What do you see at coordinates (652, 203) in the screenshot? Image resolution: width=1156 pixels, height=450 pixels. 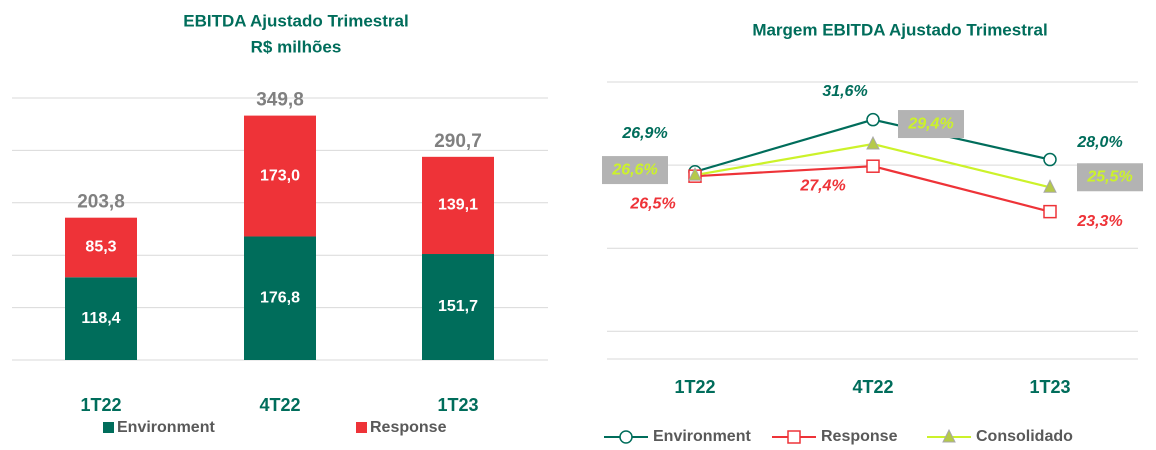 I see `value-label: 26,5%` at bounding box center [652, 203].